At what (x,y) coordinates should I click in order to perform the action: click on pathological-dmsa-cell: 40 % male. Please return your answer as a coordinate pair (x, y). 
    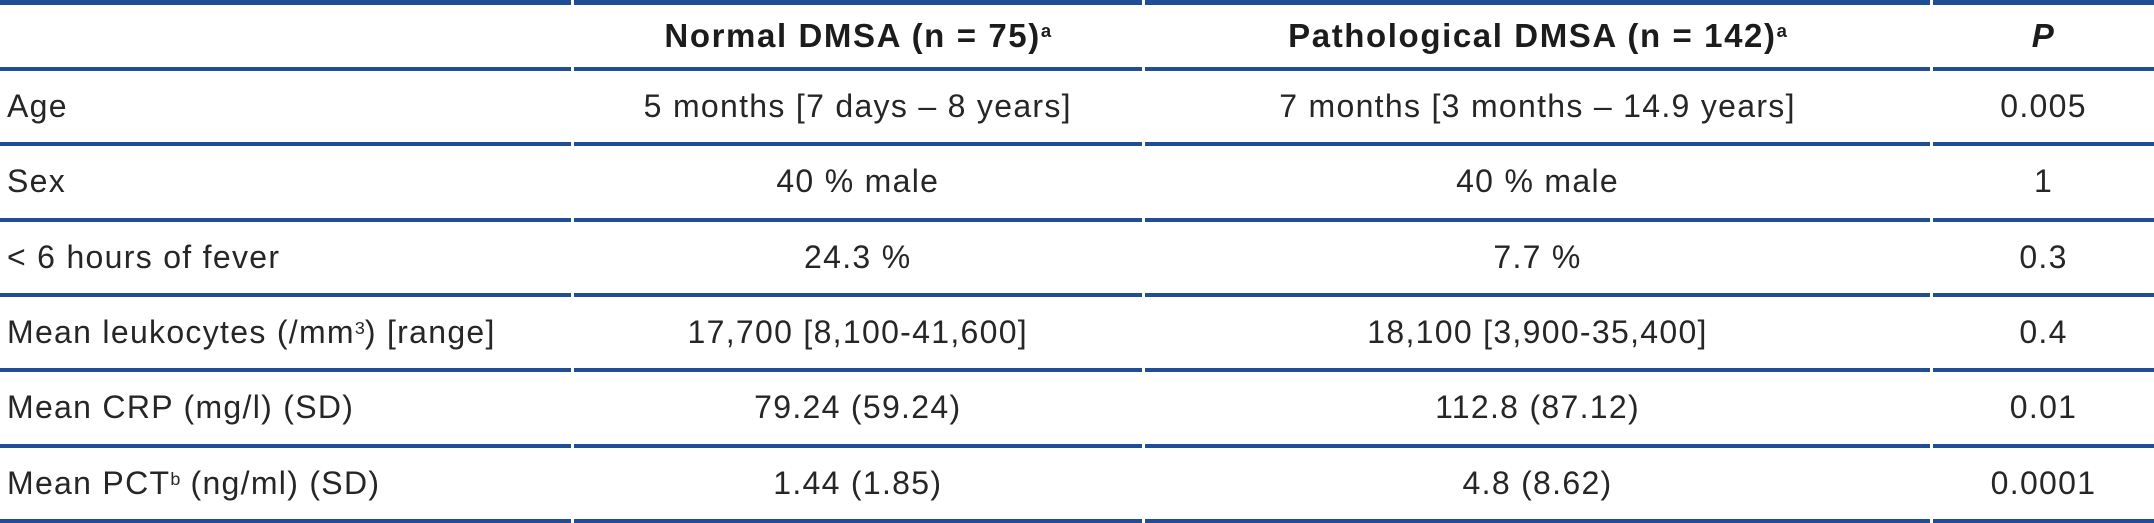
    Looking at the image, I should click on (1537, 184).